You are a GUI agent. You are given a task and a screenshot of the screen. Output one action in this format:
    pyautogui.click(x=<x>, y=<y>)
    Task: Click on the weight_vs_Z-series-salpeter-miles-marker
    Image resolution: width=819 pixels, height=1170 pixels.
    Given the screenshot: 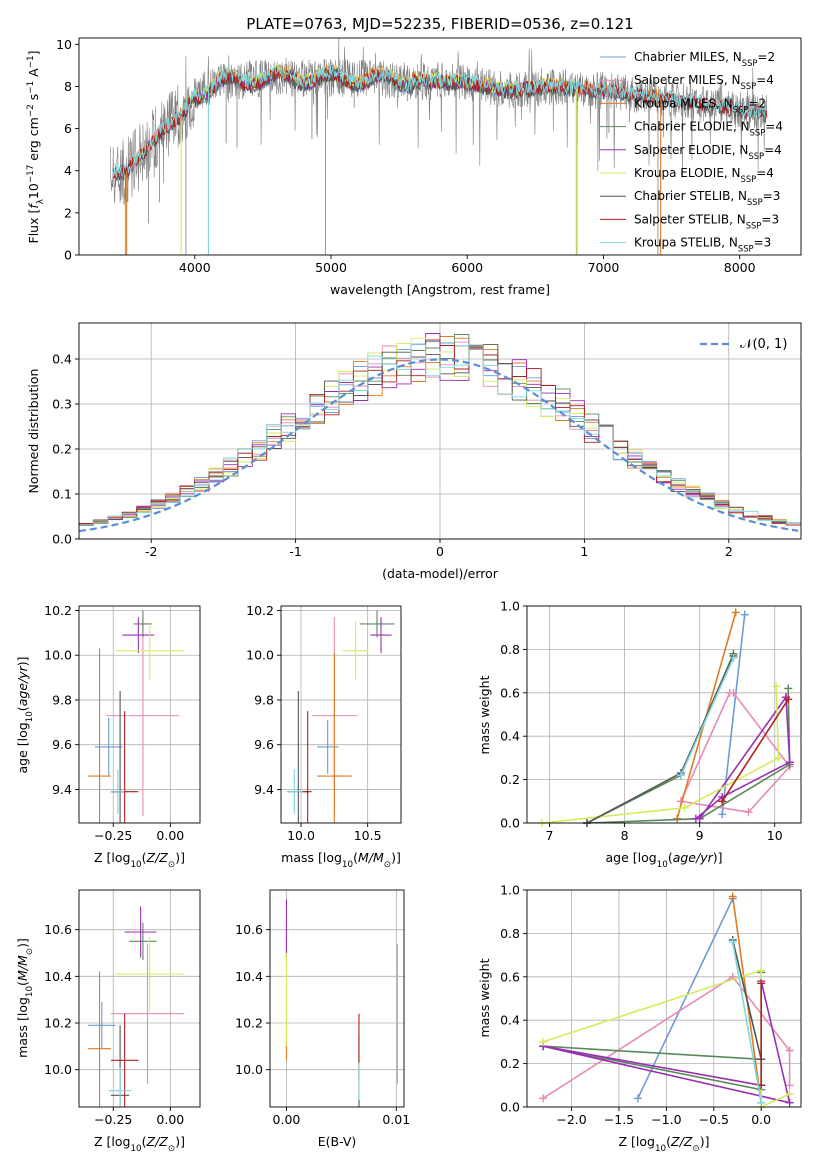 What is the action you would take?
    pyautogui.click(x=789, y=1050)
    